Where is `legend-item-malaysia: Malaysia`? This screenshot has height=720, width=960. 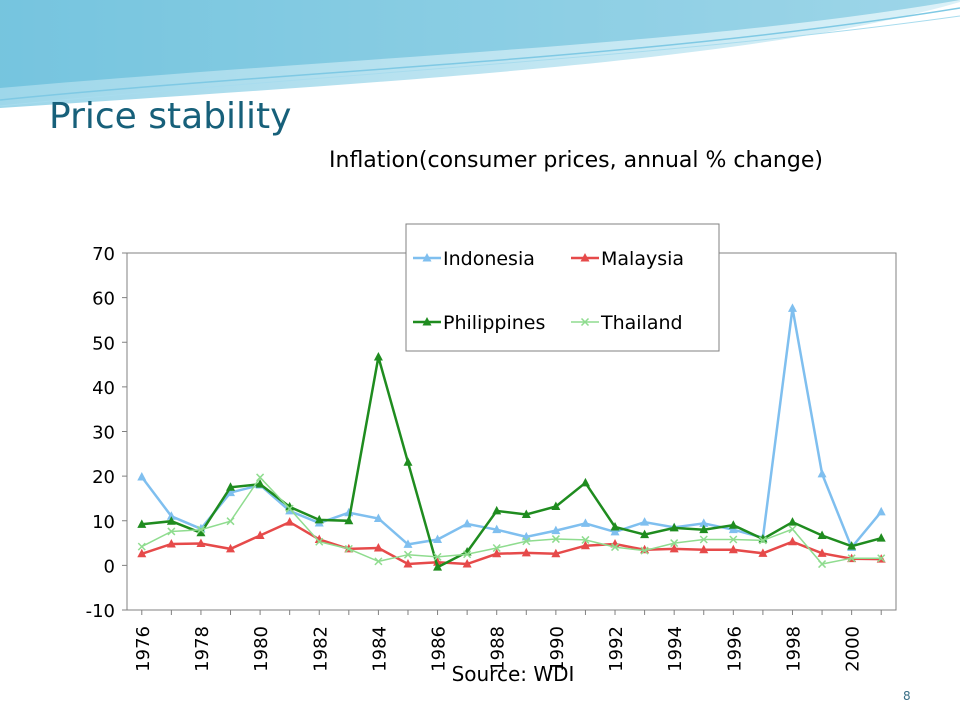 legend-item-malaysia: Malaysia is located at coordinates (627, 259).